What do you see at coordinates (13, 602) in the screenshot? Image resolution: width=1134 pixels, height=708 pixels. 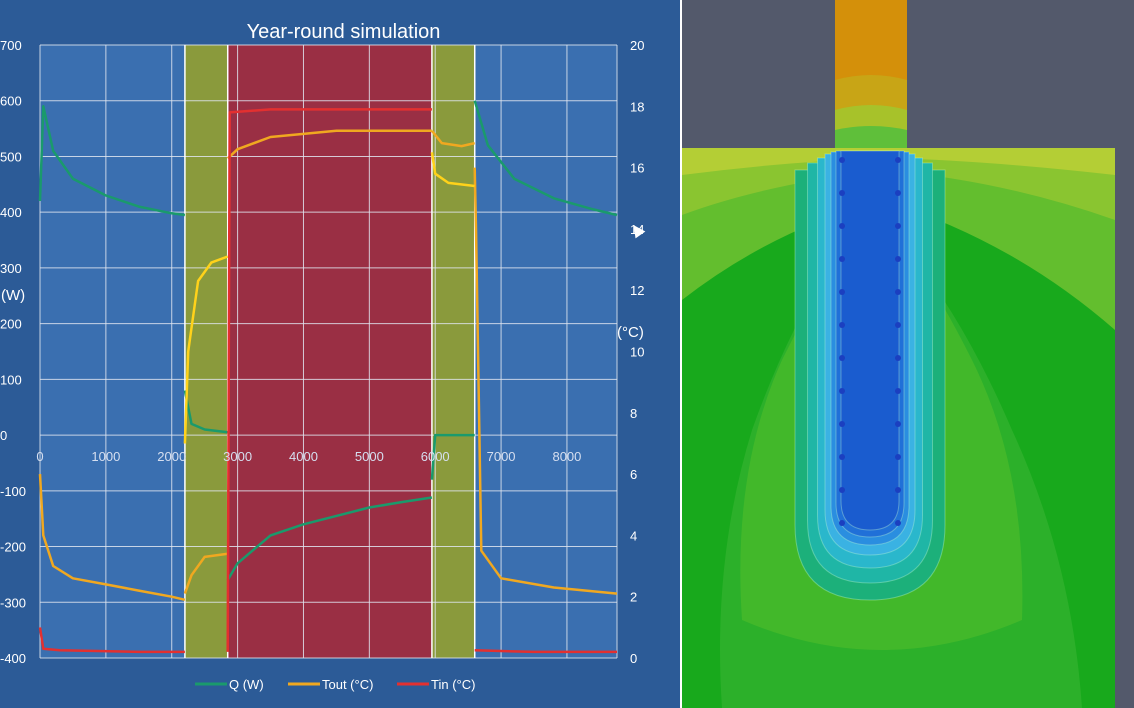 I see `y-left-tick-label: -300` at bounding box center [13, 602].